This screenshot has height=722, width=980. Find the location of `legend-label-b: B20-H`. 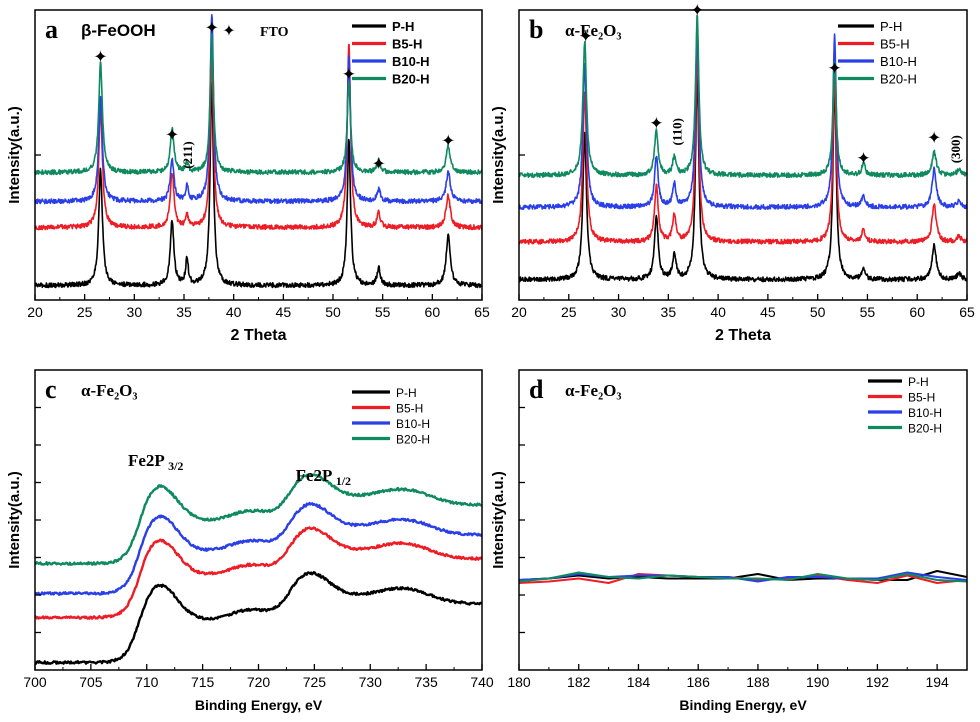

legend-label-b: B20-H is located at coordinates (898, 79).